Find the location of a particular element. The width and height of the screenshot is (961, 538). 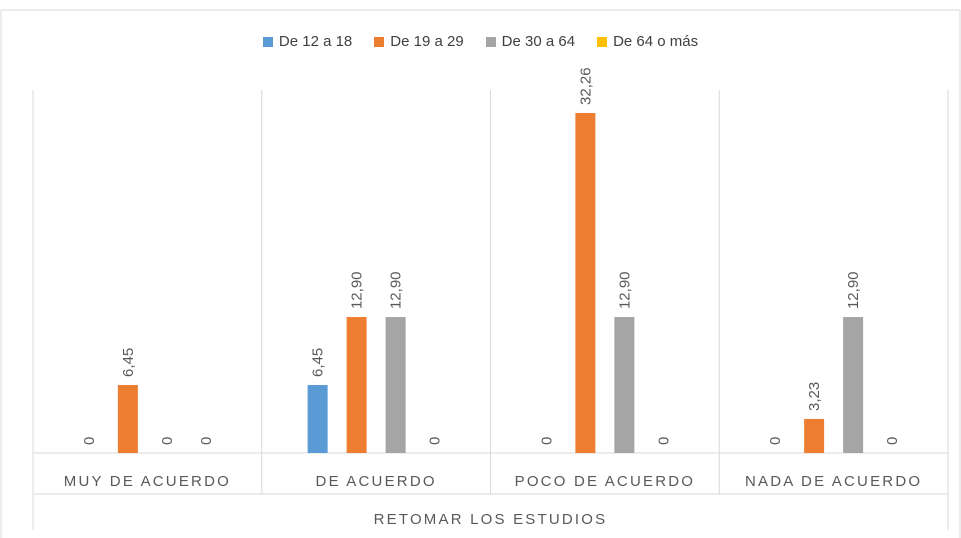

legend-item-30-64: De 30 a 64 is located at coordinates (530, 41).